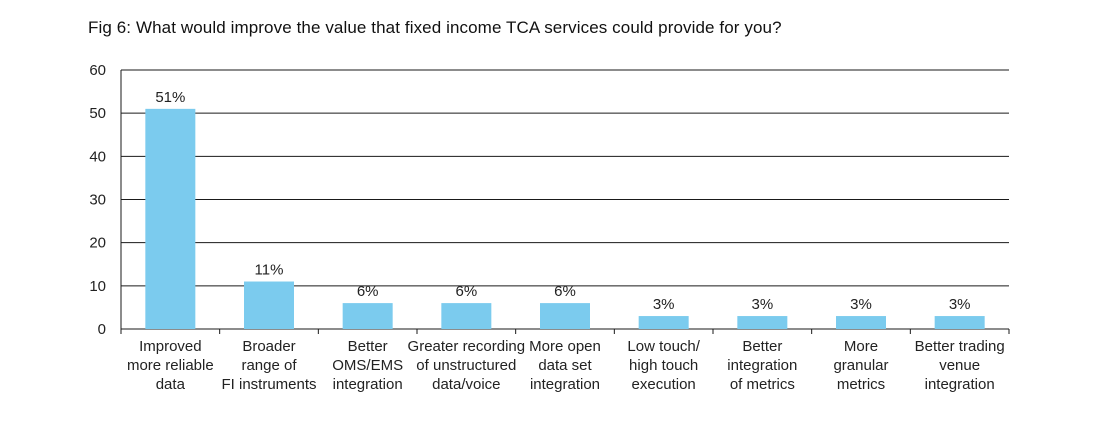 This screenshot has width=1108, height=426. What do you see at coordinates (960, 346) in the screenshot?
I see `category-label: Better trading` at bounding box center [960, 346].